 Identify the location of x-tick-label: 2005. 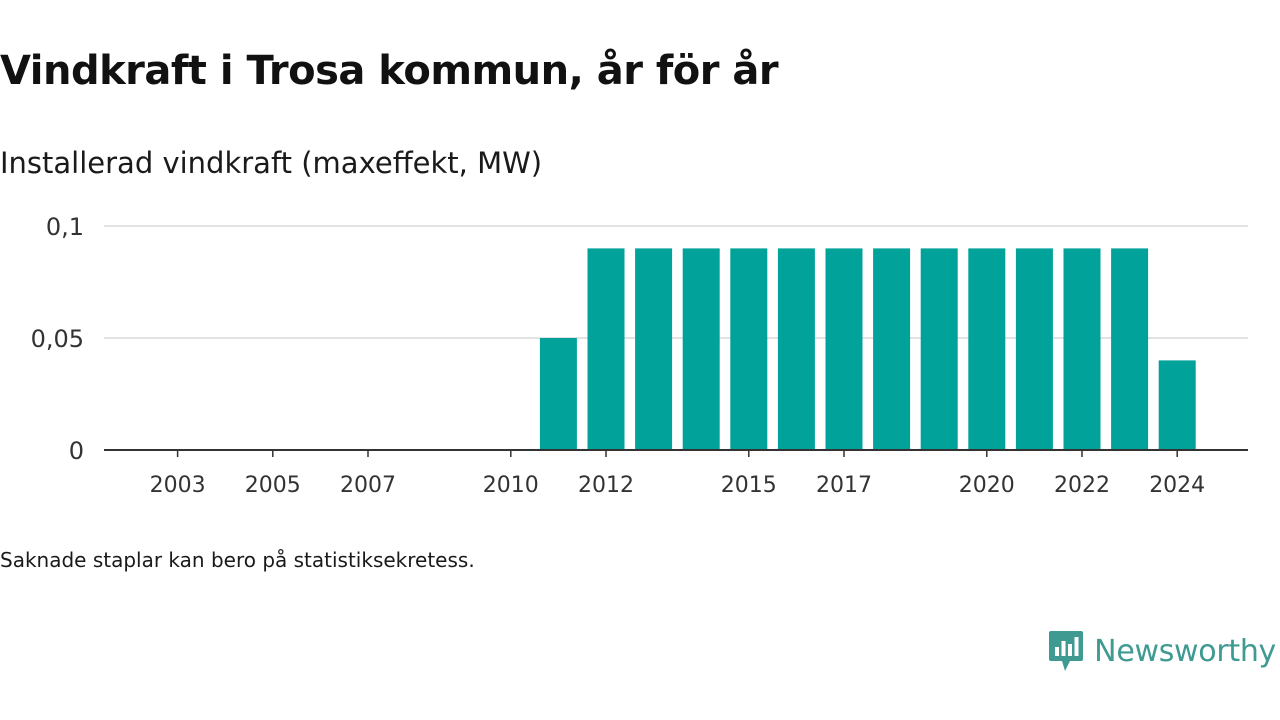
(273, 485).